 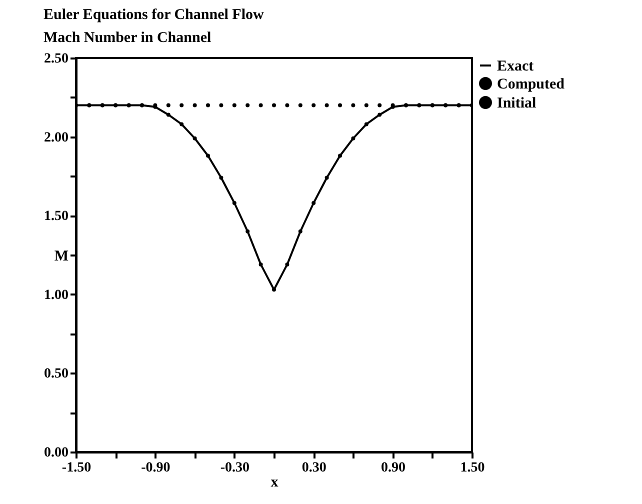 I want to click on x-tick-label: -0.90, so click(x=155, y=468).